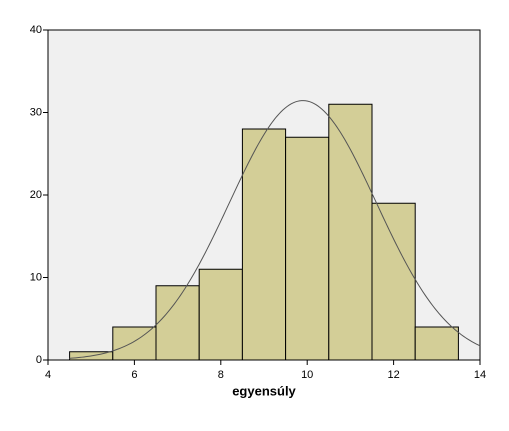 This screenshot has width=509, height=431. I want to click on x-tick-label: 4, so click(48, 375).